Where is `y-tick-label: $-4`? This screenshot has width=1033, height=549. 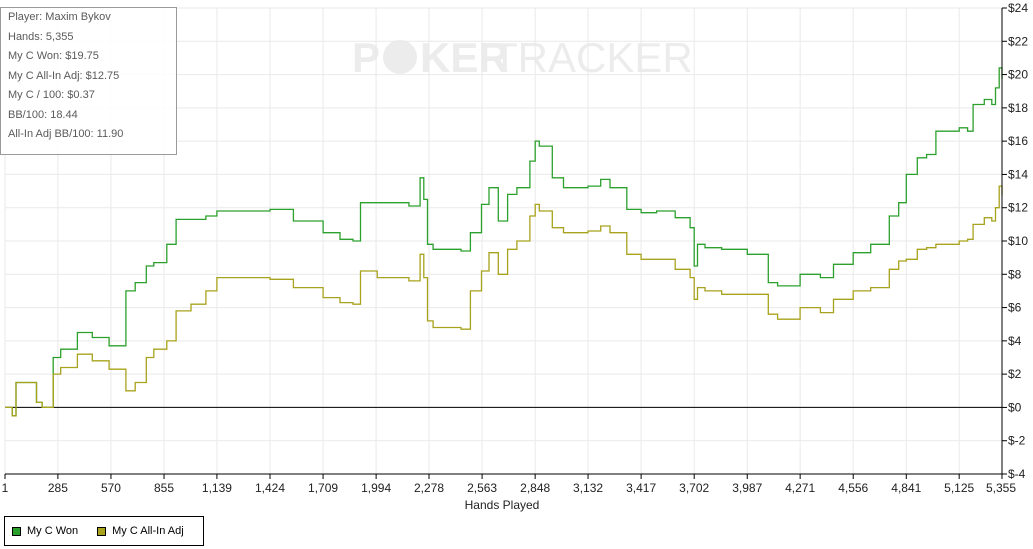 y-tick-label: $-4 is located at coordinates (1017, 474).